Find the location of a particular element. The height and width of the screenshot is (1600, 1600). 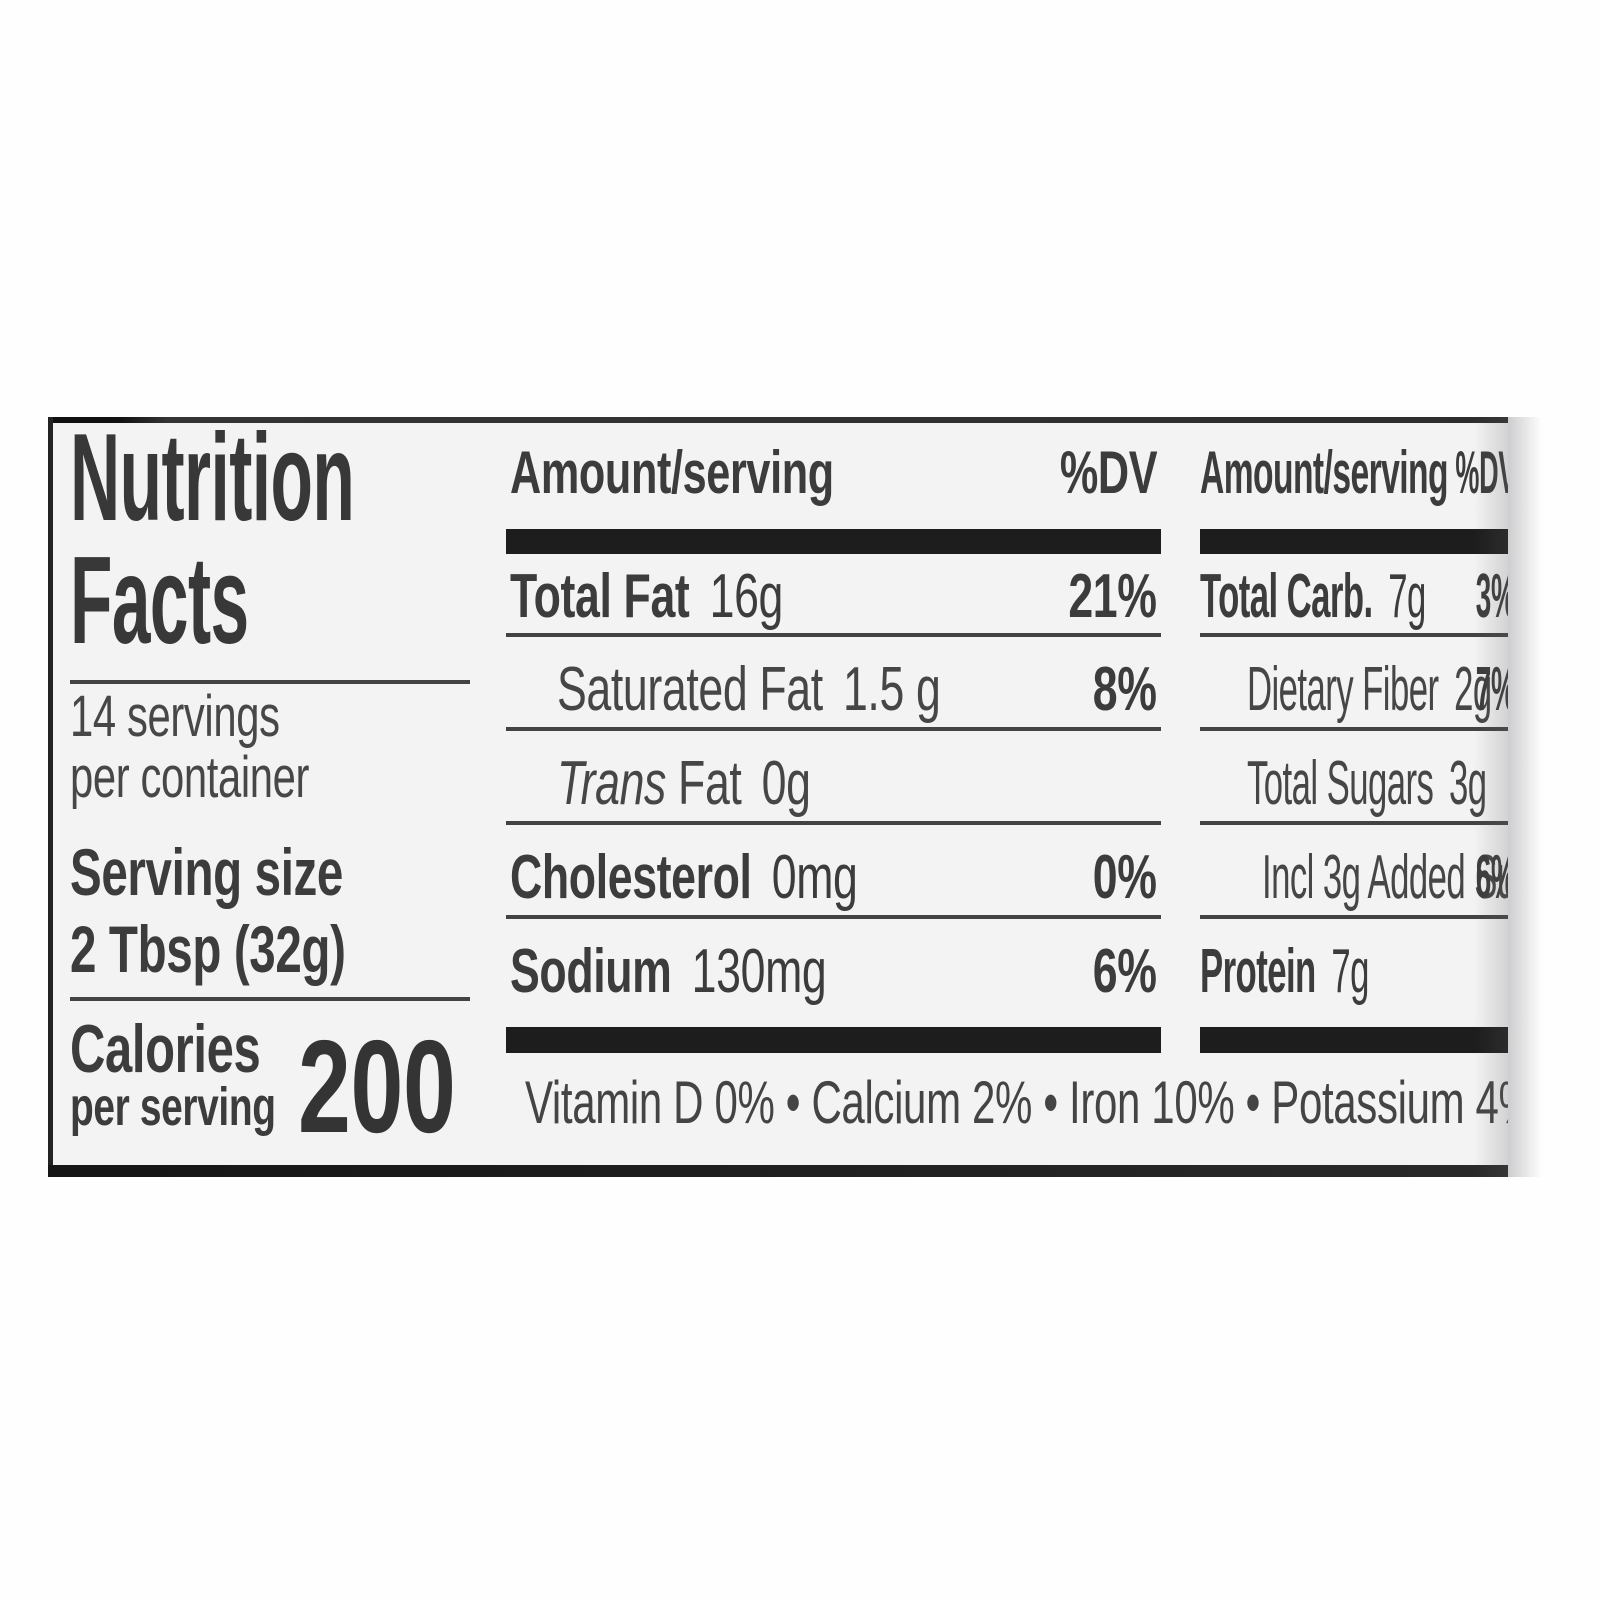

servings-line1: 14 servings is located at coordinates (175, 716).